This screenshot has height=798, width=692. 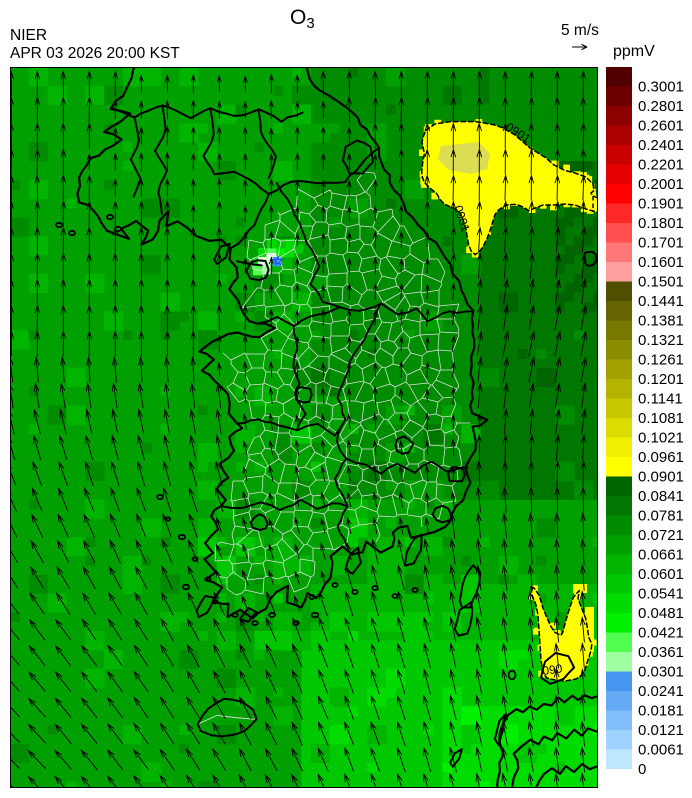 What do you see at coordinates (661, 379) in the screenshot?
I see `svg-text: 0.1201` at bounding box center [661, 379].